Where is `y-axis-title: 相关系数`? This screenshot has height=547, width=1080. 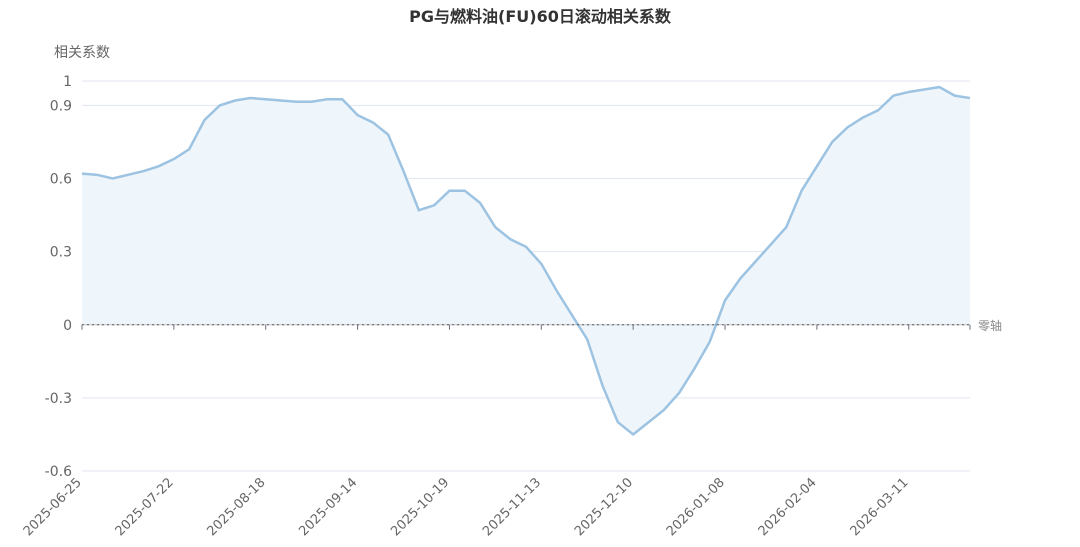 y-axis-title: 相关系数 is located at coordinates (82, 53).